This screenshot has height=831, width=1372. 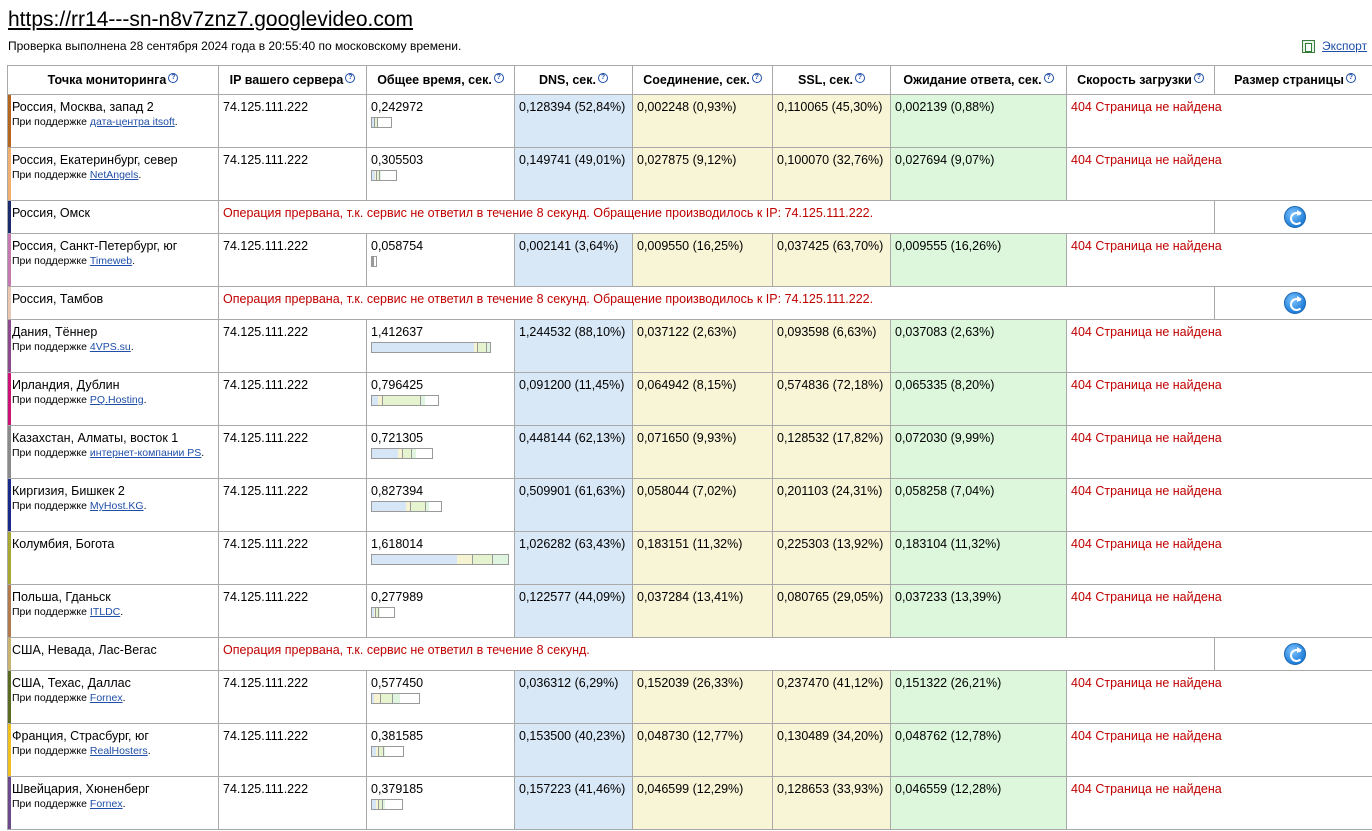 What do you see at coordinates (978, 399) in the screenshot?
I see `wait-cell: 0,065335 (8,20%)` at bounding box center [978, 399].